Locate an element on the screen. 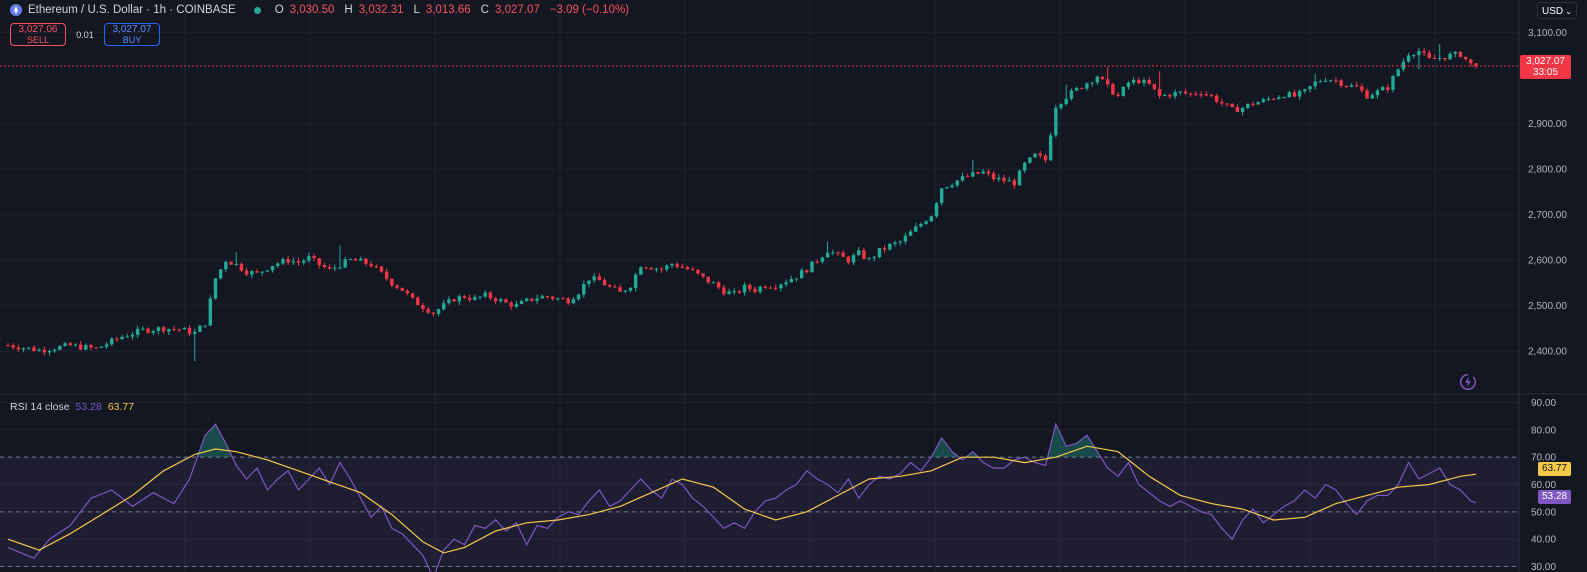  buy-button: 3,027.07 BUY is located at coordinates (132, 34).